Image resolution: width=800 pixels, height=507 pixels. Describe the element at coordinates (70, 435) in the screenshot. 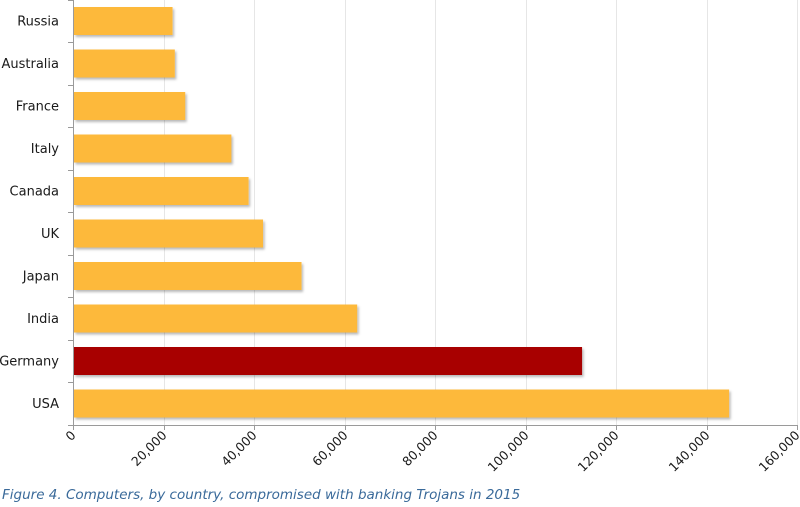

I see `x-tick-label: 0` at that location.